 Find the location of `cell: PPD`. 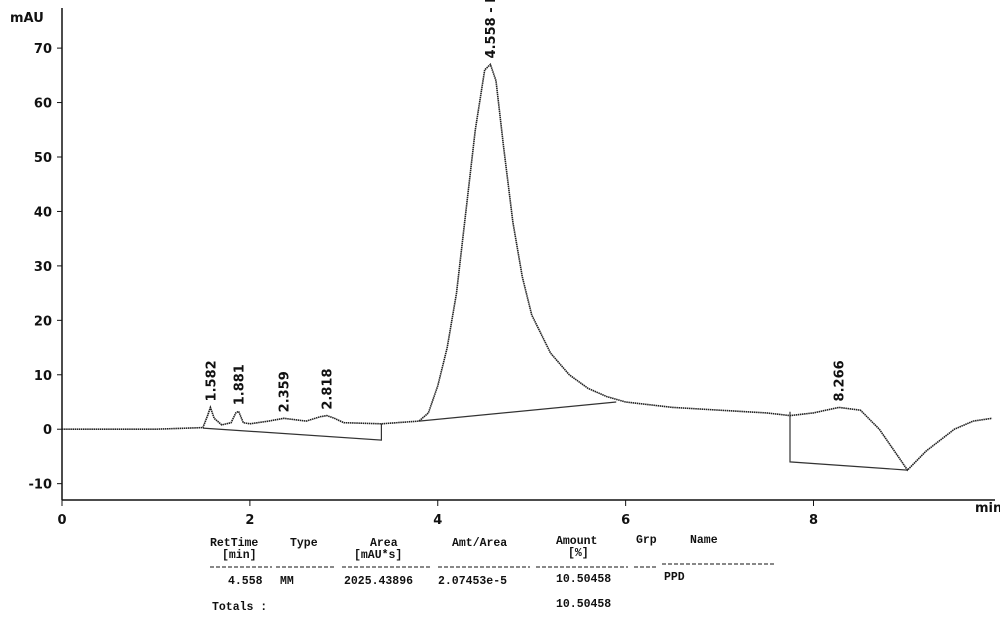

cell: PPD is located at coordinates (674, 577).